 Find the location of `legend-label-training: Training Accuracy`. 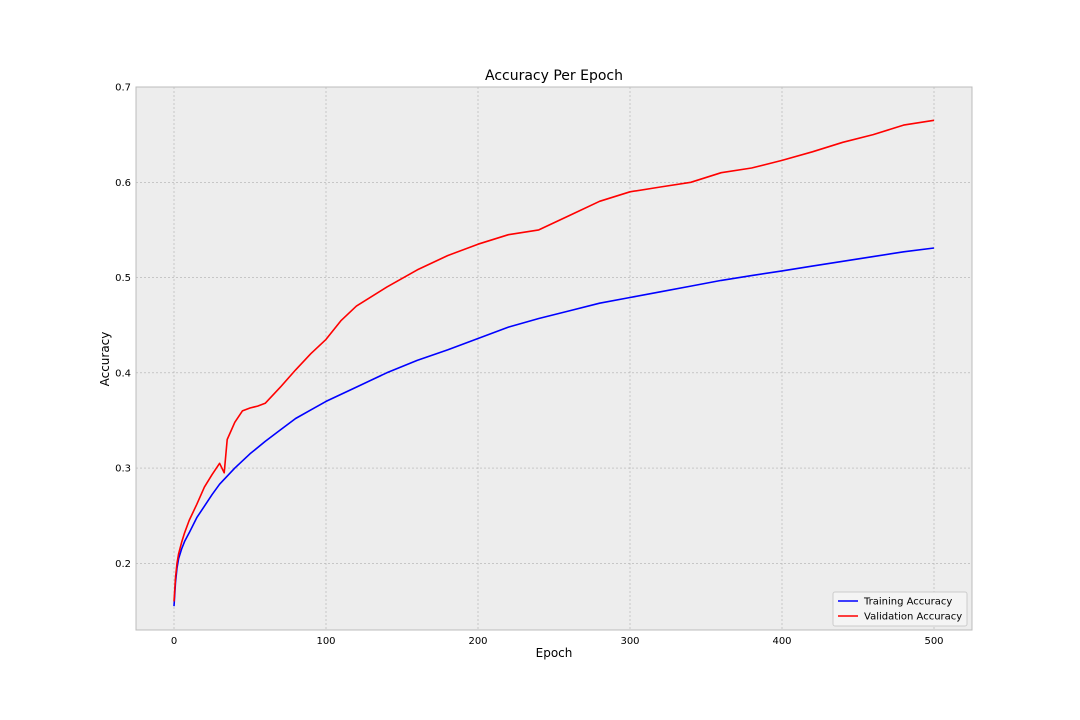

legend-label-training: Training Accuracy is located at coordinates (907, 602).